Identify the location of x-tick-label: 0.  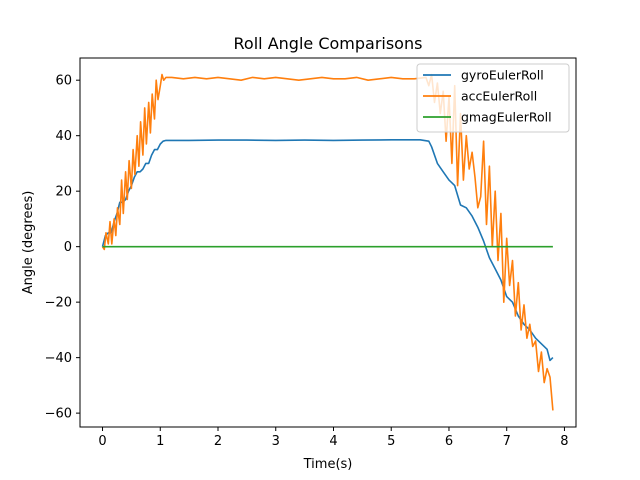
(102, 441).